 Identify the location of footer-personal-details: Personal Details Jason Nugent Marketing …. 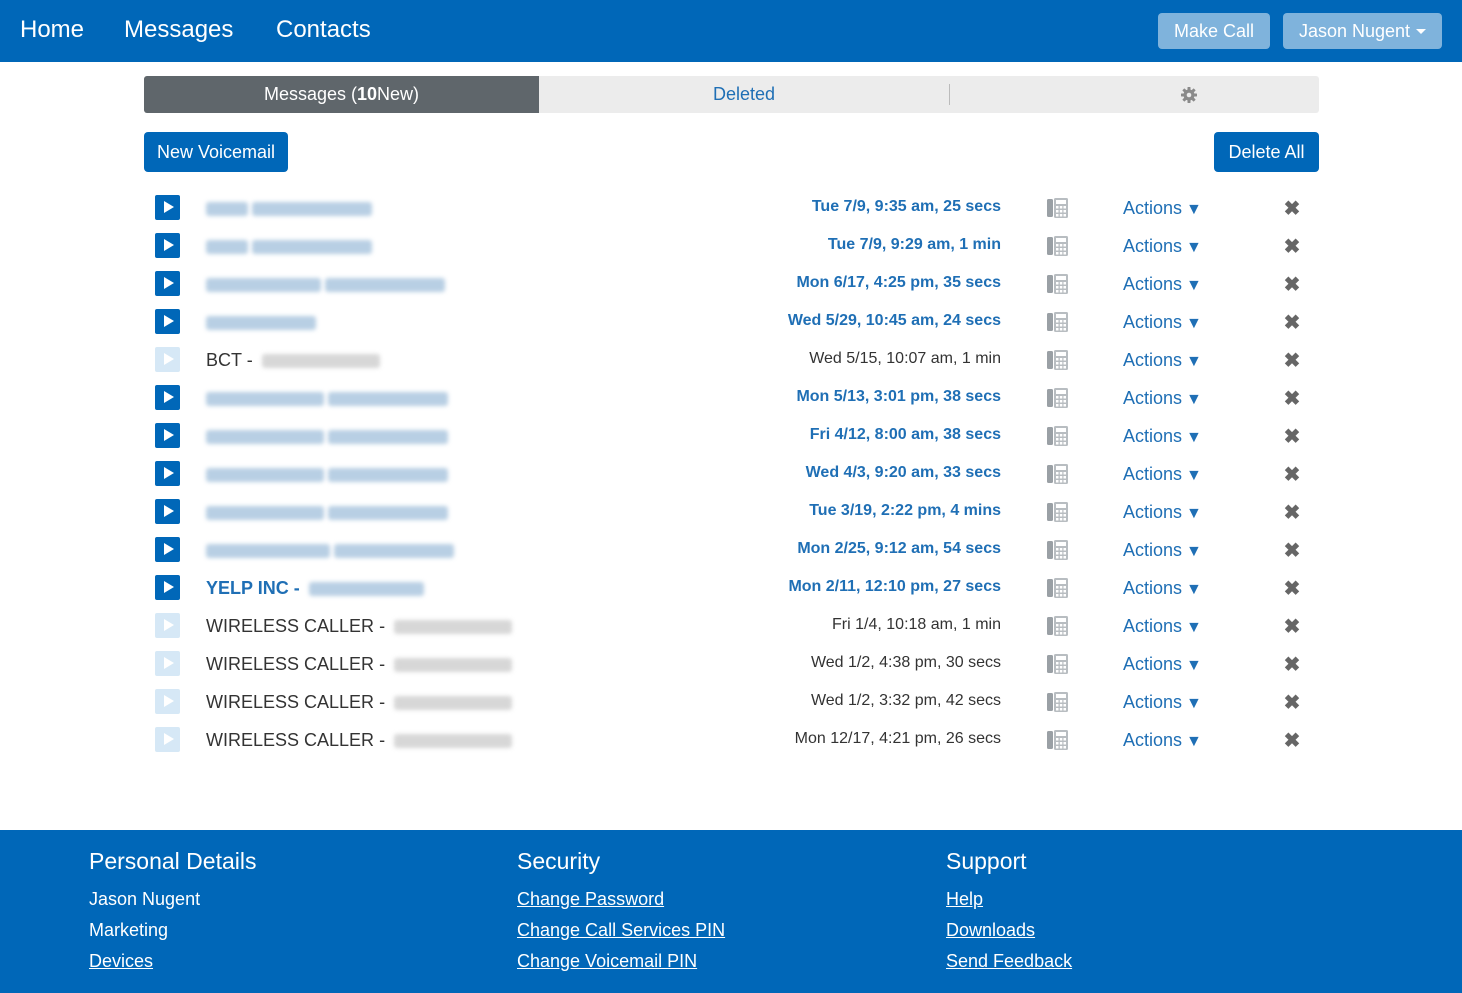
(172, 915).